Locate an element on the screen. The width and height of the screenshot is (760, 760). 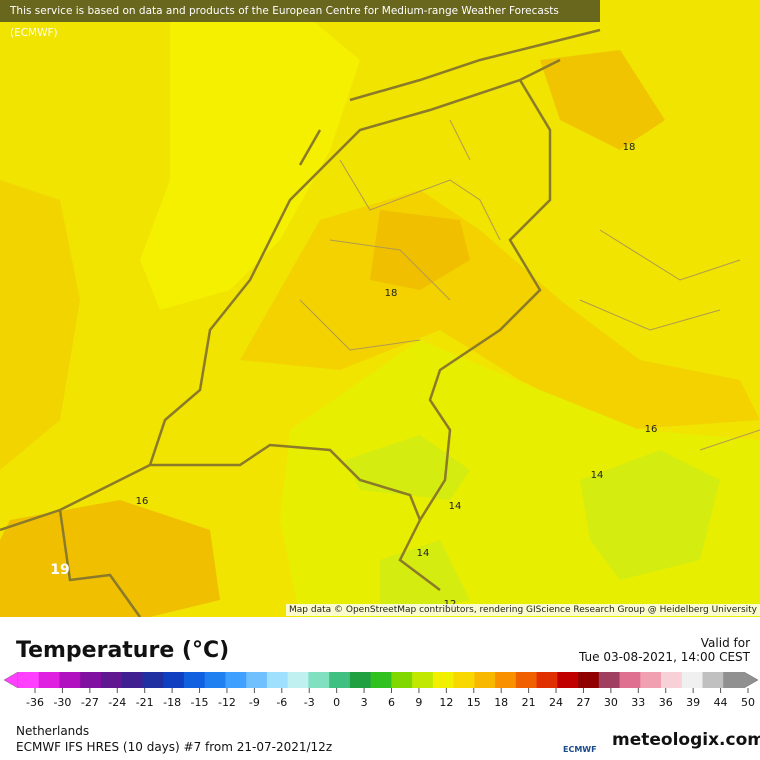
colorbar-tick-label: 39 is located at coordinates (693, 702).